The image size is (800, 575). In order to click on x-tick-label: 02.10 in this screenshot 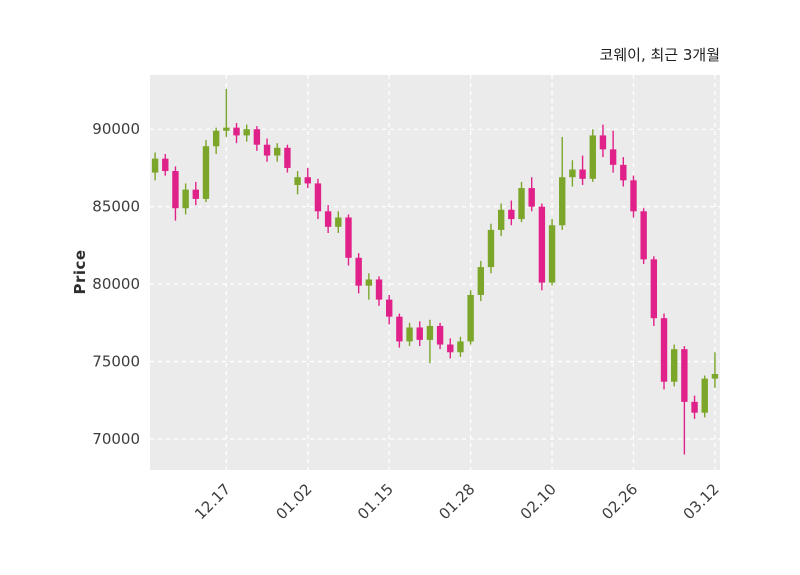, I will do `click(538, 501)`.